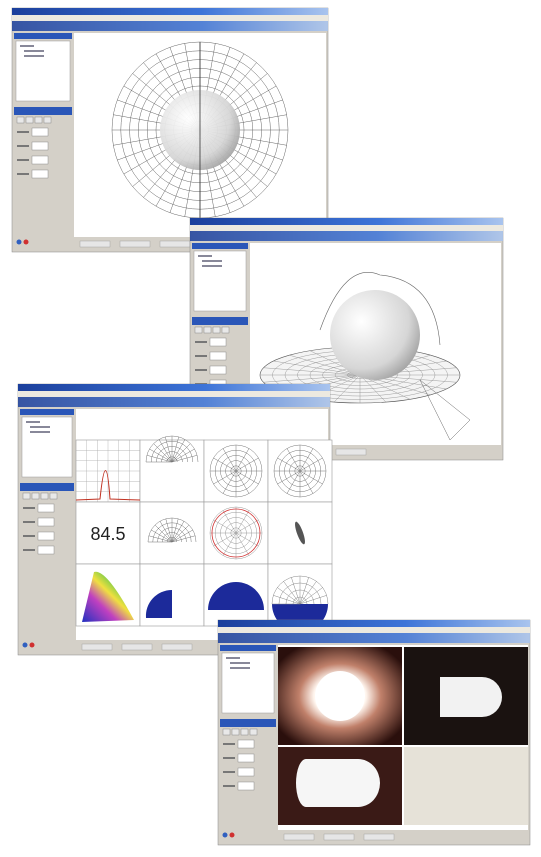 The image size is (541, 857). What do you see at coordinates (375, 335) in the screenshot?
I see `sphere` at bounding box center [375, 335].